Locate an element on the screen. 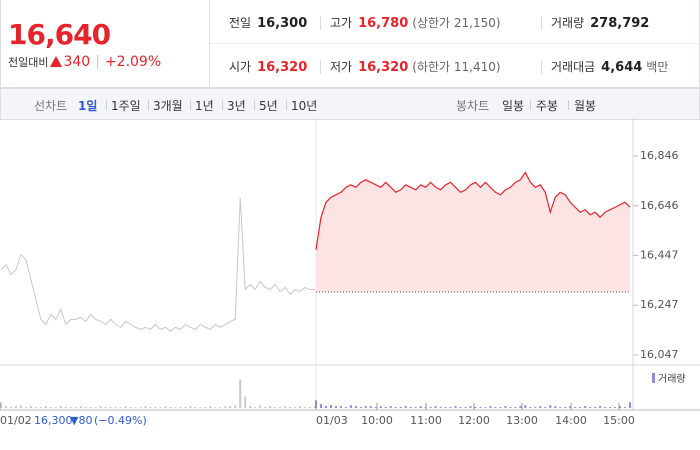  info-label: 전일 is located at coordinates (240, 23).